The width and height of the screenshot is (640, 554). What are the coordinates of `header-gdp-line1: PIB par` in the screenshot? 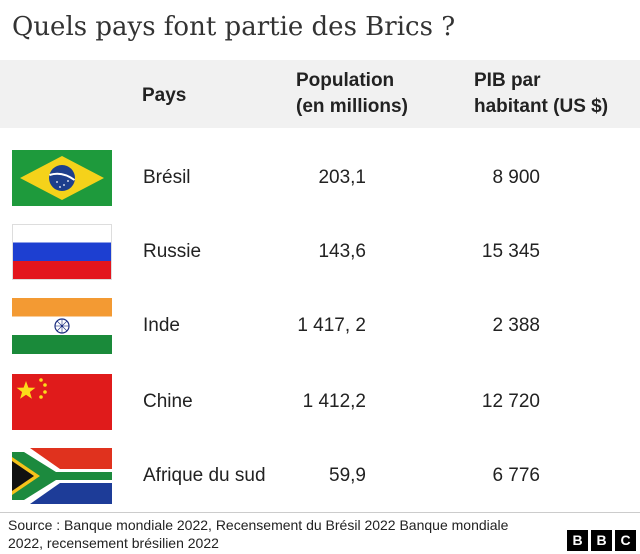 It's located at (507, 80).